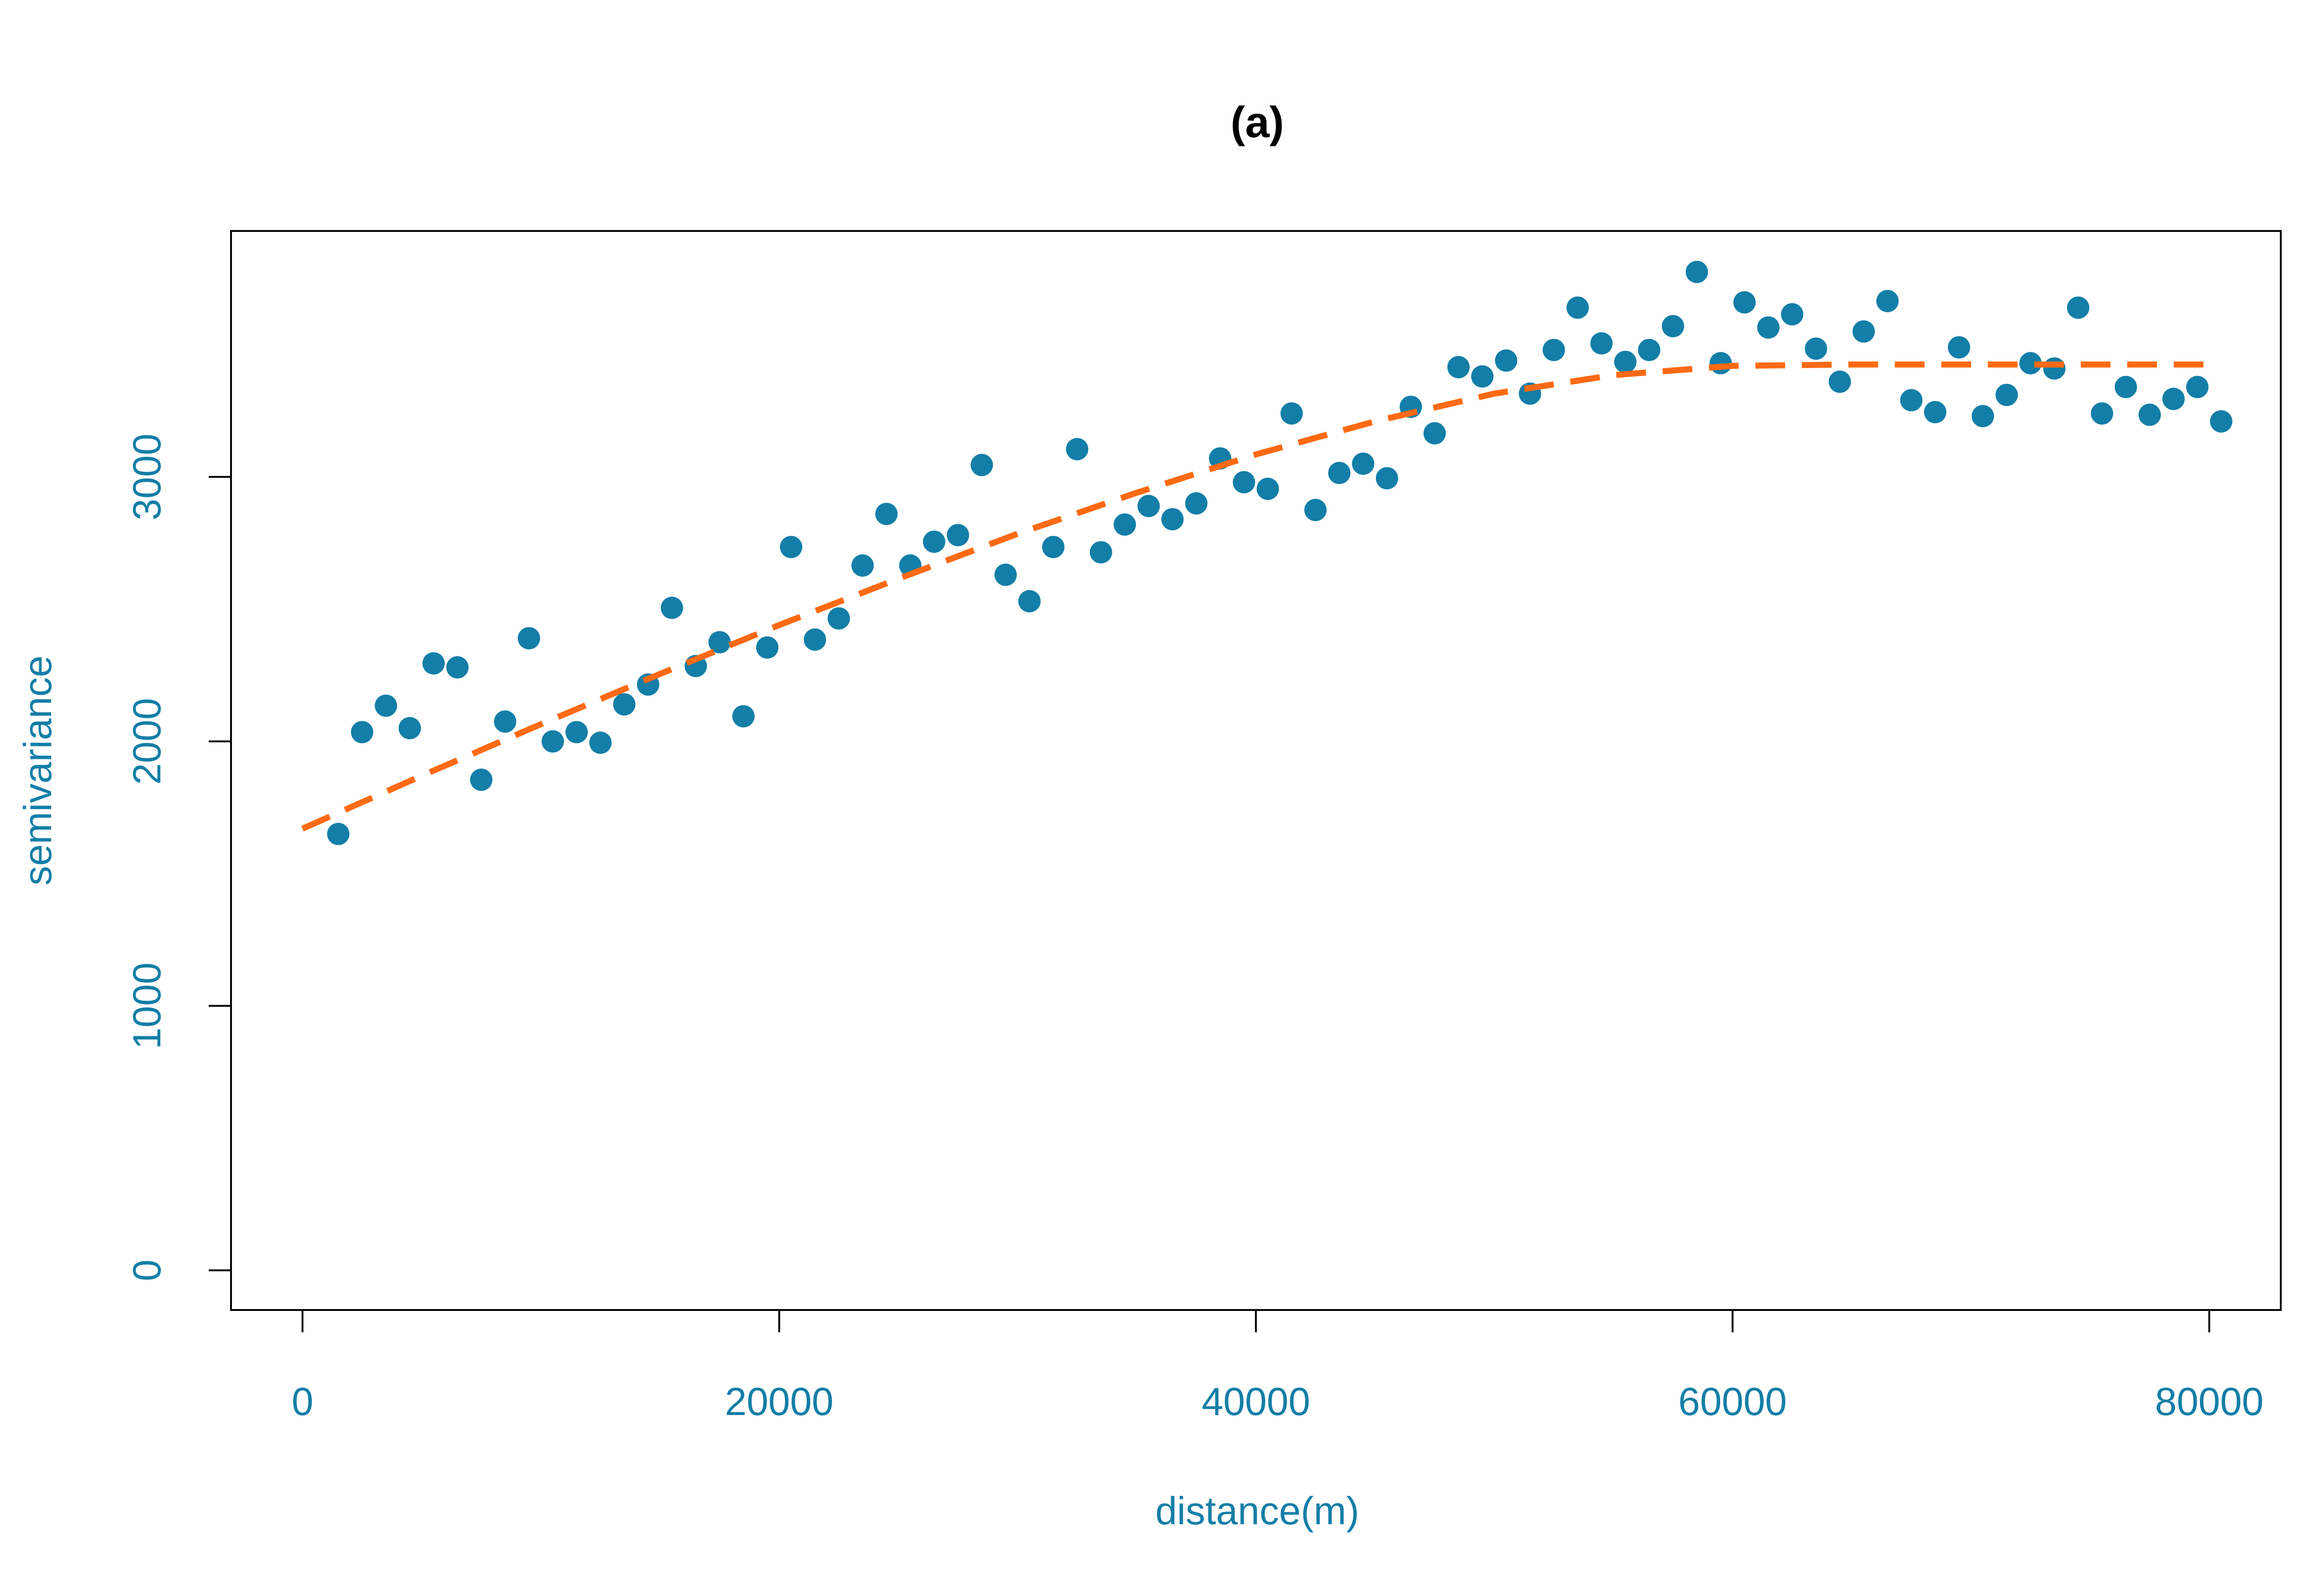 The image size is (2324, 1580). What do you see at coordinates (1277, 1366) in the screenshot?
I see `x-axis: 0 20000 40000 60000 80000` at bounding box center [1277, 1366].